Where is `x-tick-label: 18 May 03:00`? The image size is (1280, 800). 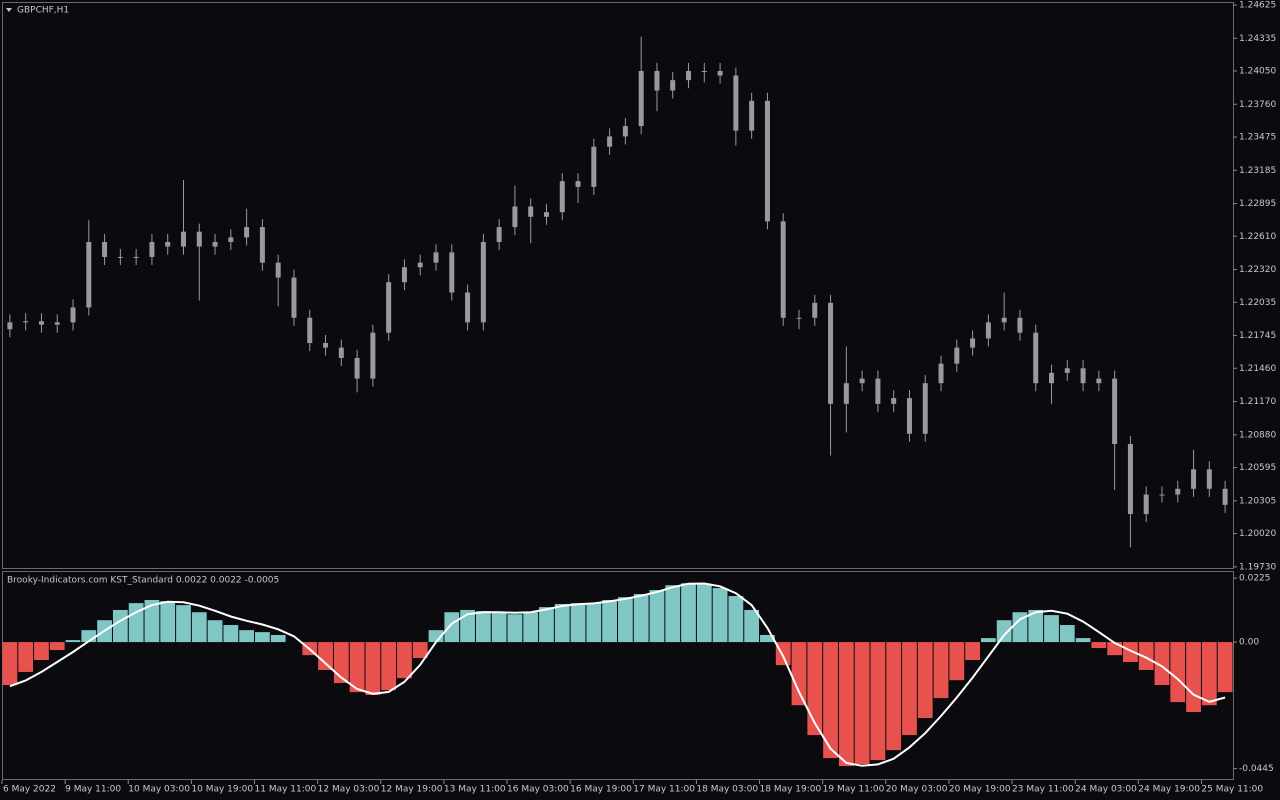 x-tick-label: 18 May 03:00 is located at coordinates (727, 790).